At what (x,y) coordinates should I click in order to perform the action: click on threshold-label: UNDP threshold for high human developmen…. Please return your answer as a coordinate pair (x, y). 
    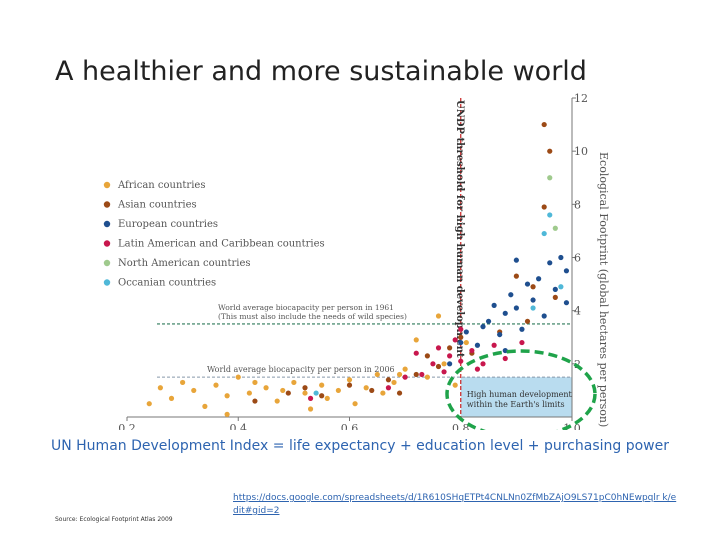
    Looking at the image, I should click on (459, 229).